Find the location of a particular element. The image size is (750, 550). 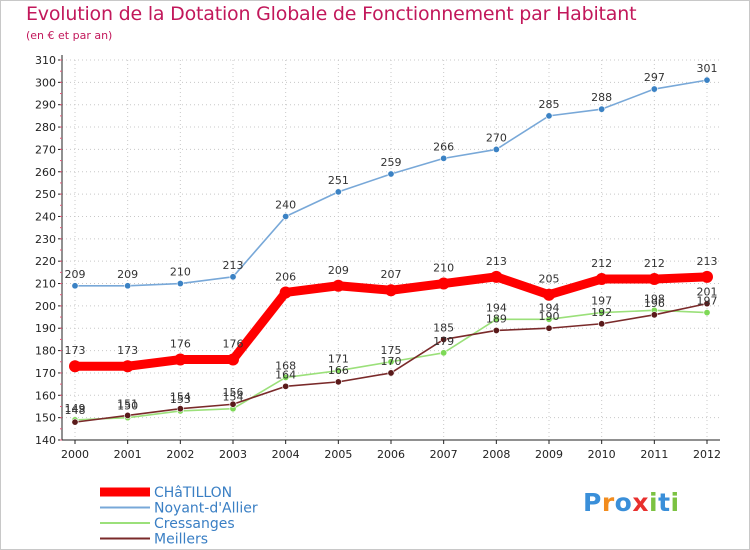

data-label-cressanges: 153 is located at coordinates (180, 399).